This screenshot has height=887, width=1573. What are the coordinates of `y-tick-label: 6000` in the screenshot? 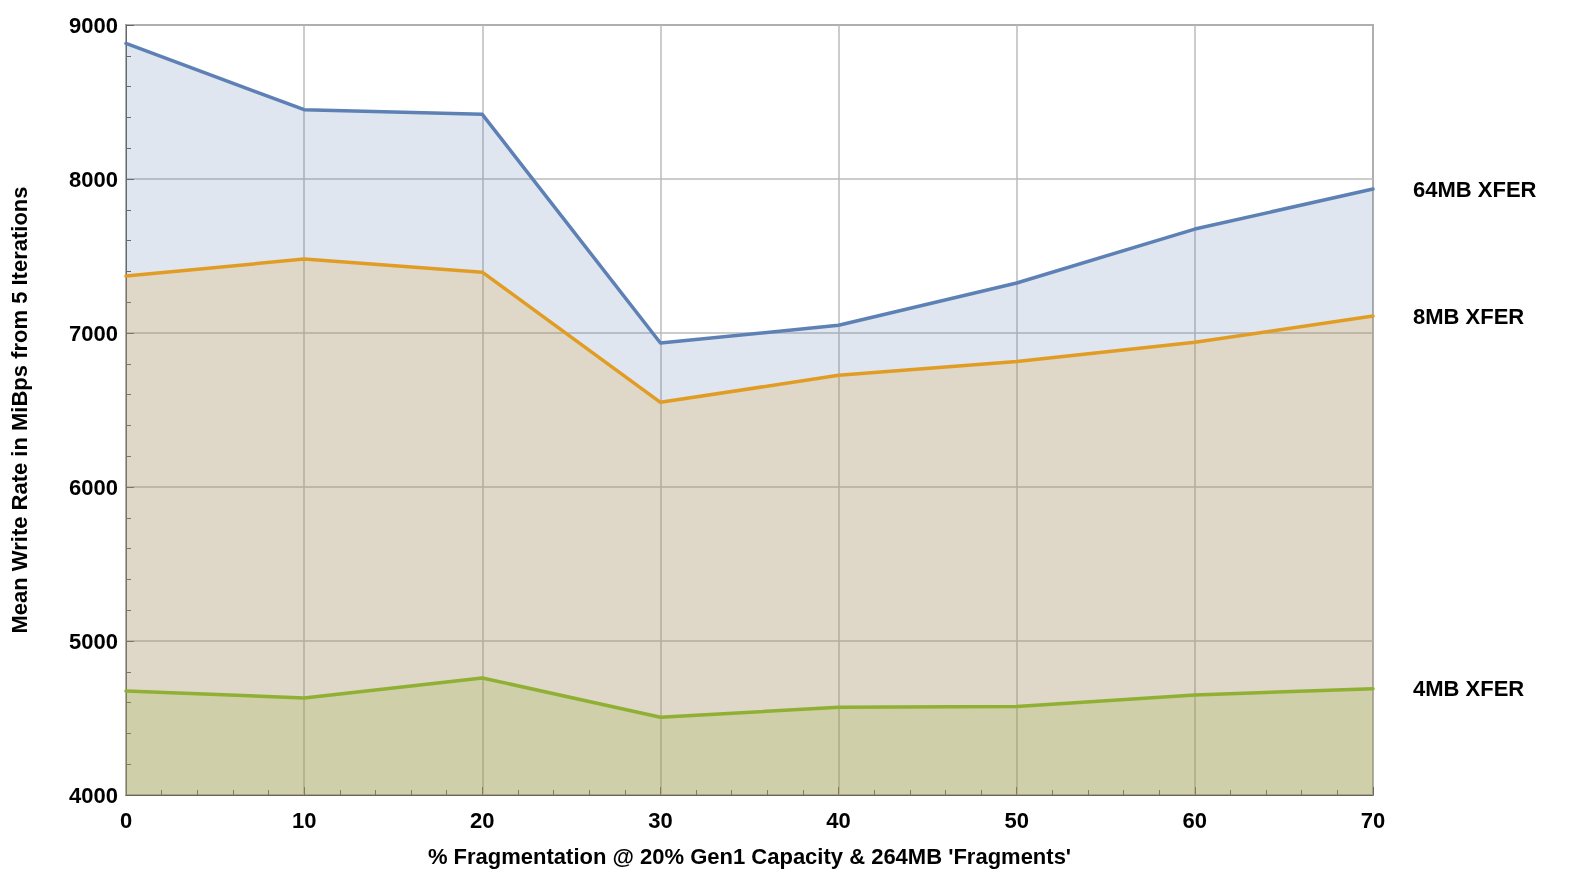 It's located at (93, 487).